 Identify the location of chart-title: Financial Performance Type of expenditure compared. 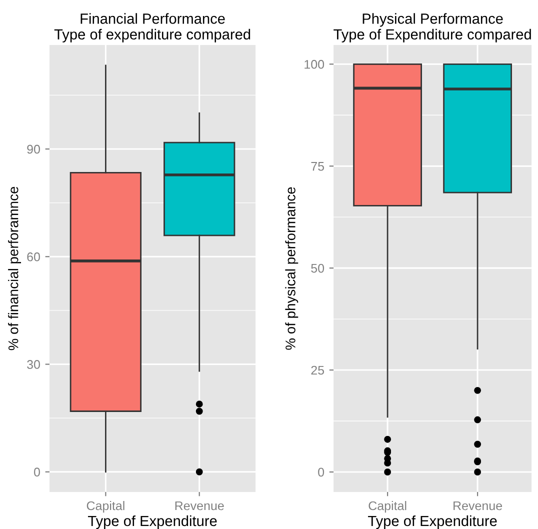
(152, 27).